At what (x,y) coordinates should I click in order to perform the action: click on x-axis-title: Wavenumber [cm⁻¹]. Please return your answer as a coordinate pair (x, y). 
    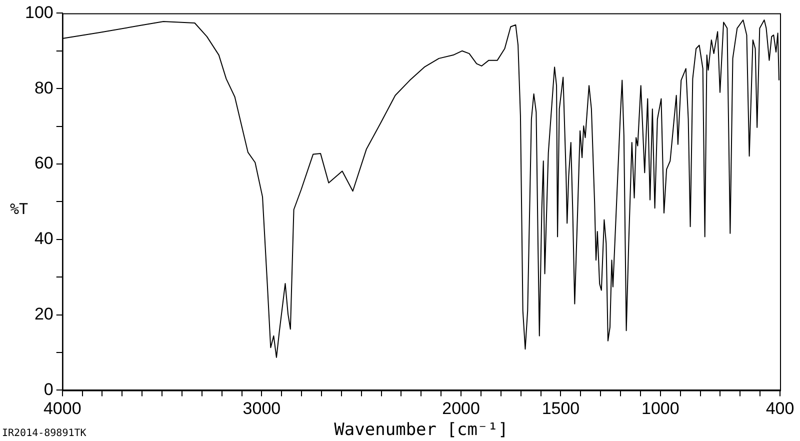
    Looking at the image, I should click on (421, 430).